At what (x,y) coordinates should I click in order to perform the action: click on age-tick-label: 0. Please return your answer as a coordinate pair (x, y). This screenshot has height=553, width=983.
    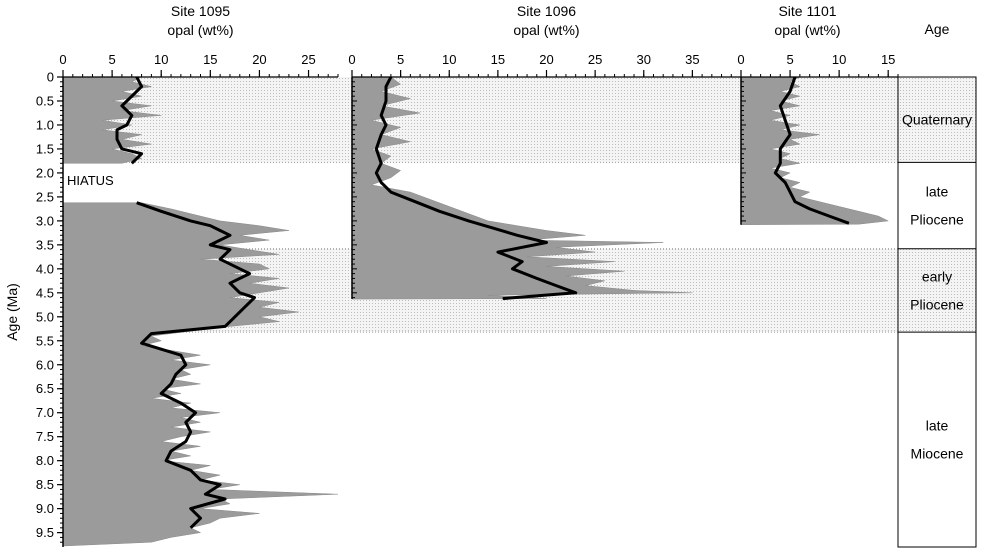
    Looking at the image, I should click on (50, 77).